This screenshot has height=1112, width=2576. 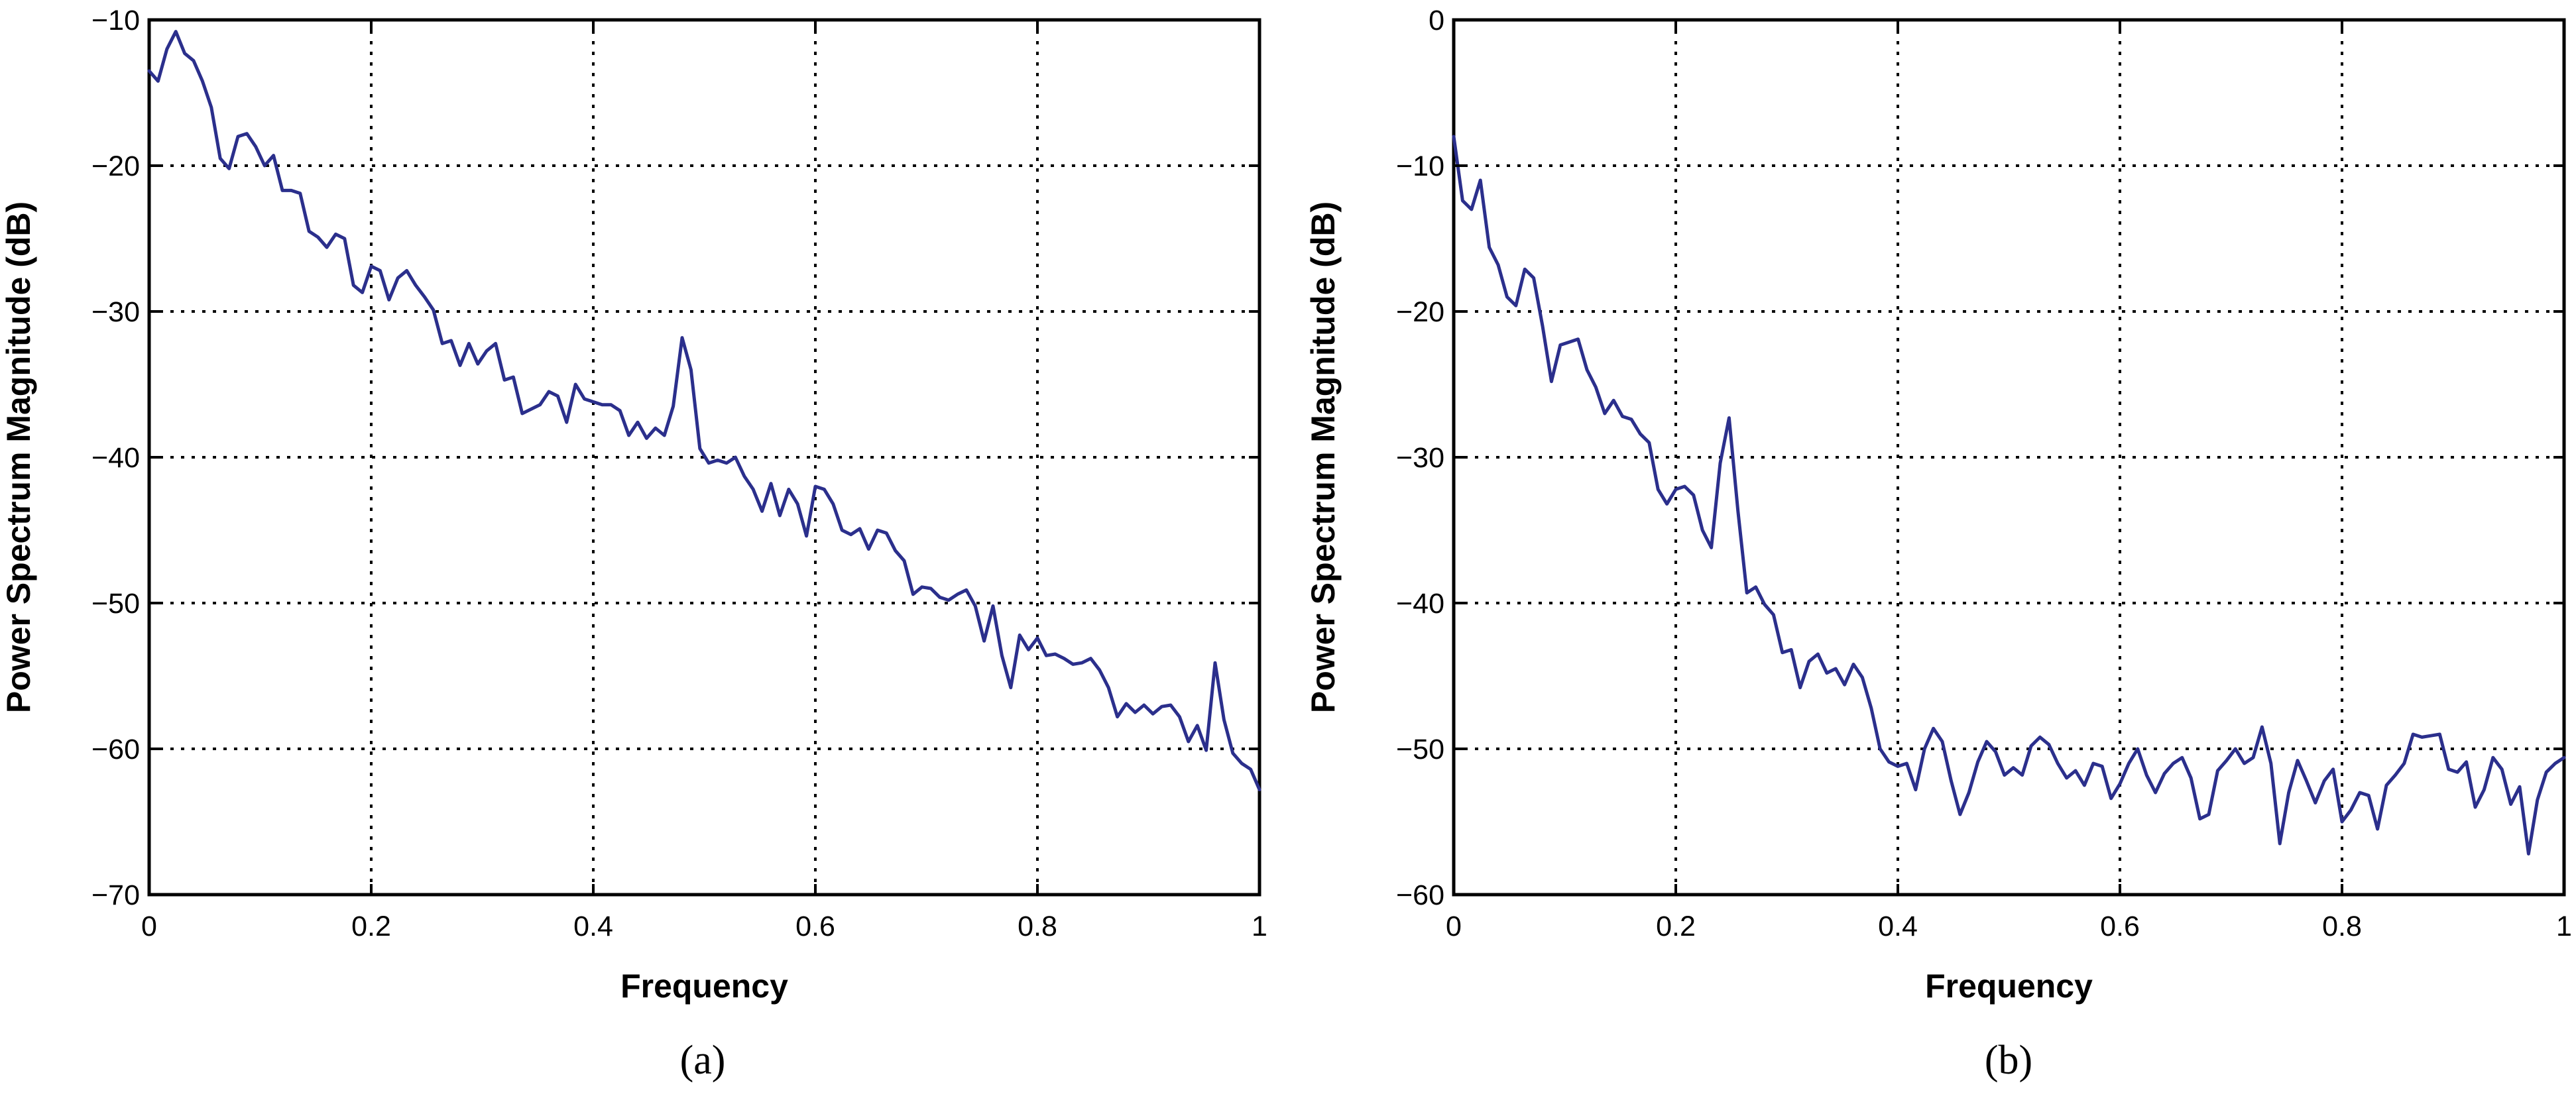 I want to click on x-tick-label-a-3: 0.6, so click(x=815, y=927).